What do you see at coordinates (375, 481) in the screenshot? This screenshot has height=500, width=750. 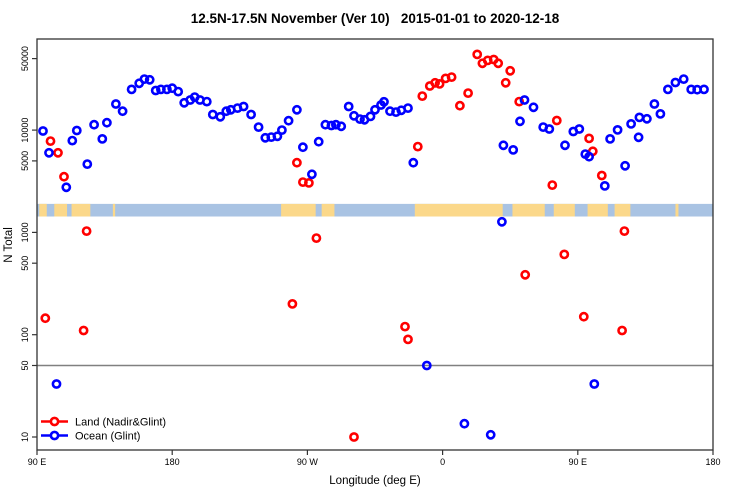 I see `x-axis-label: Longitude (deg E)` at bounding box center [375, 481].